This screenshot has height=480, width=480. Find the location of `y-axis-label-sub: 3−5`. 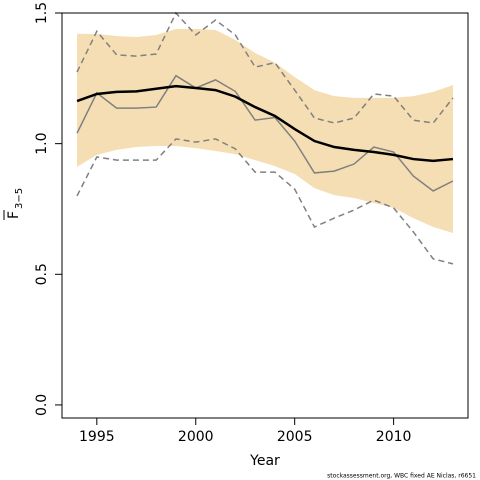

y-axis-label-sub: 3−5 is located at coordinates (19, 198).